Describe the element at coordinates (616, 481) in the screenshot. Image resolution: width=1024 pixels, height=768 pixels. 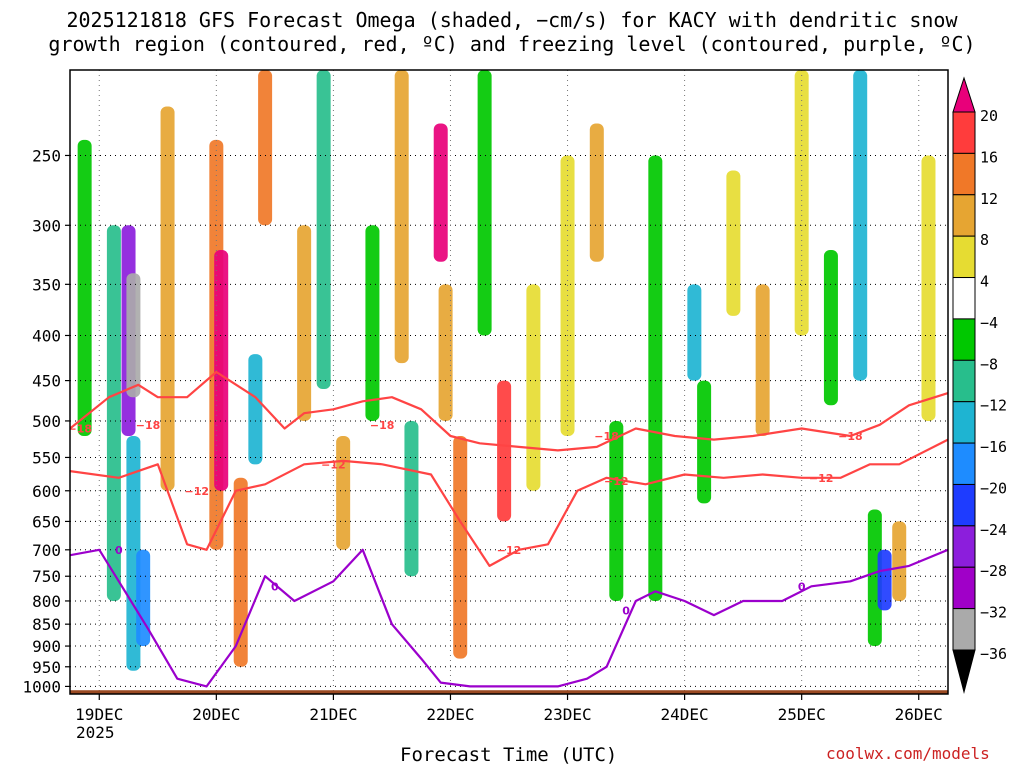
I see `minus12-isotherm-label-3: −12` at that location.